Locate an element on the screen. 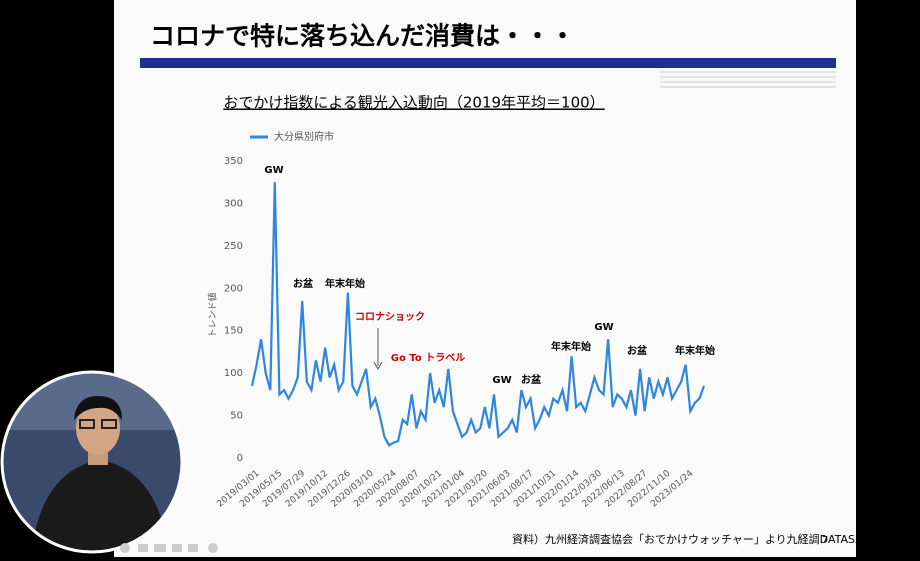  y-tick-label: 250 is located at coordinates (233, 246).